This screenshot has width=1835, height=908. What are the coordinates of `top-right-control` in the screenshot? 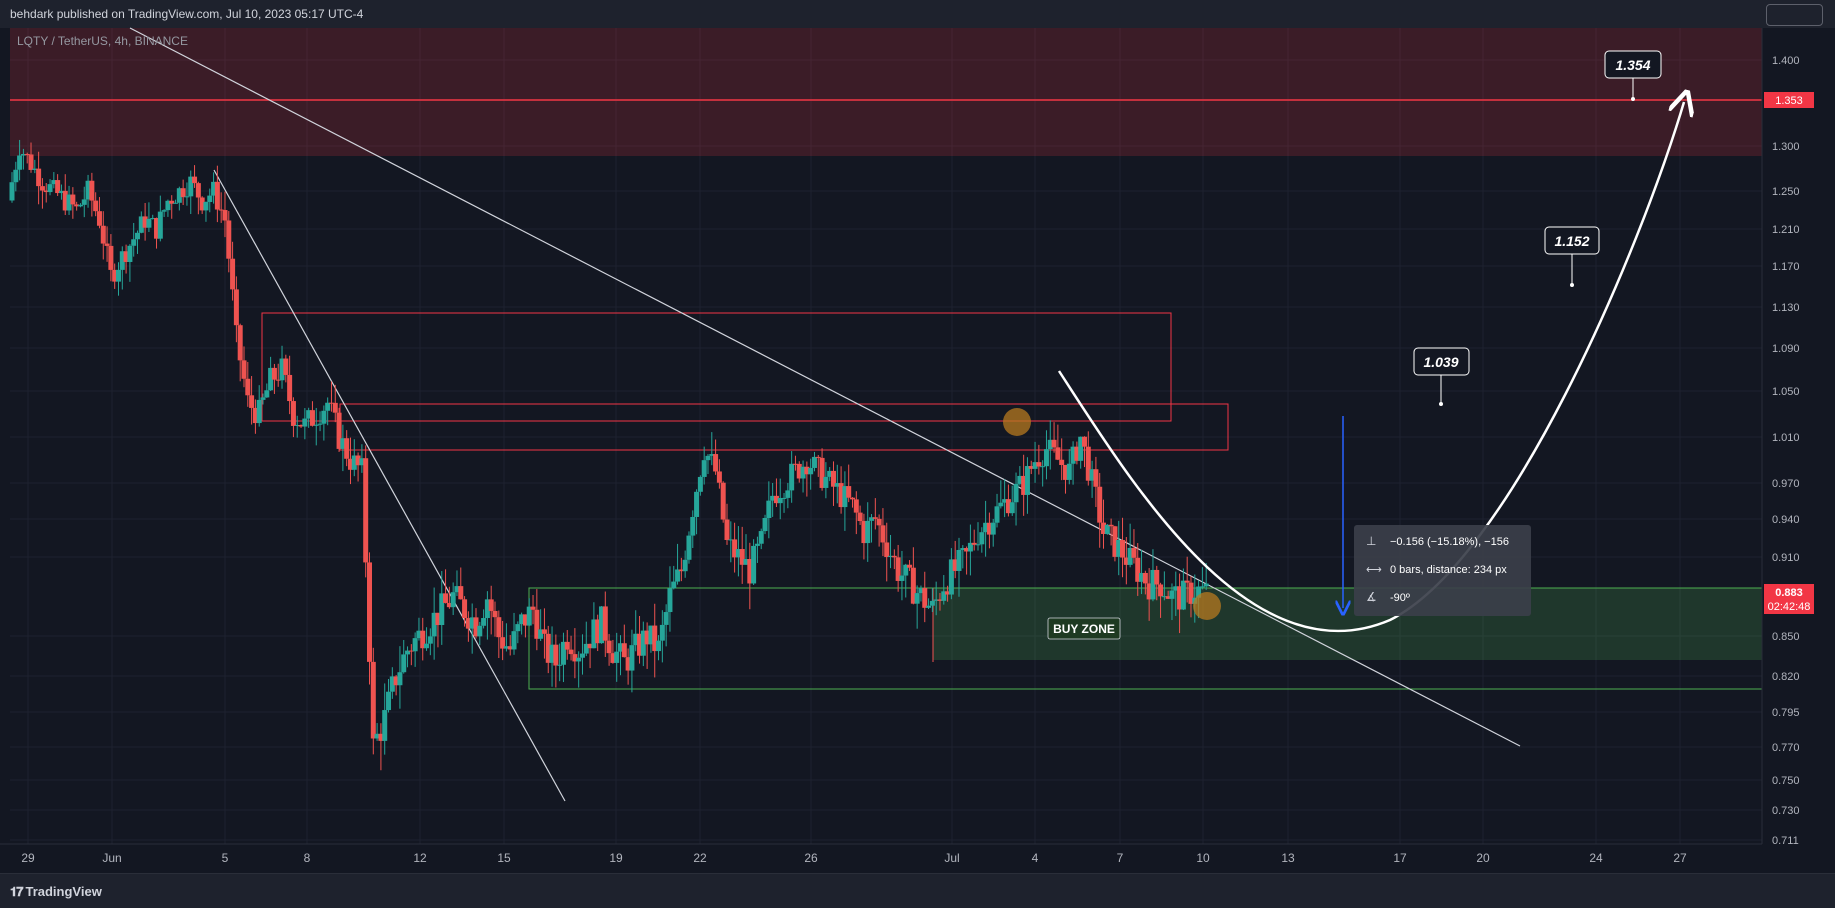 It's located at (1794, 15).